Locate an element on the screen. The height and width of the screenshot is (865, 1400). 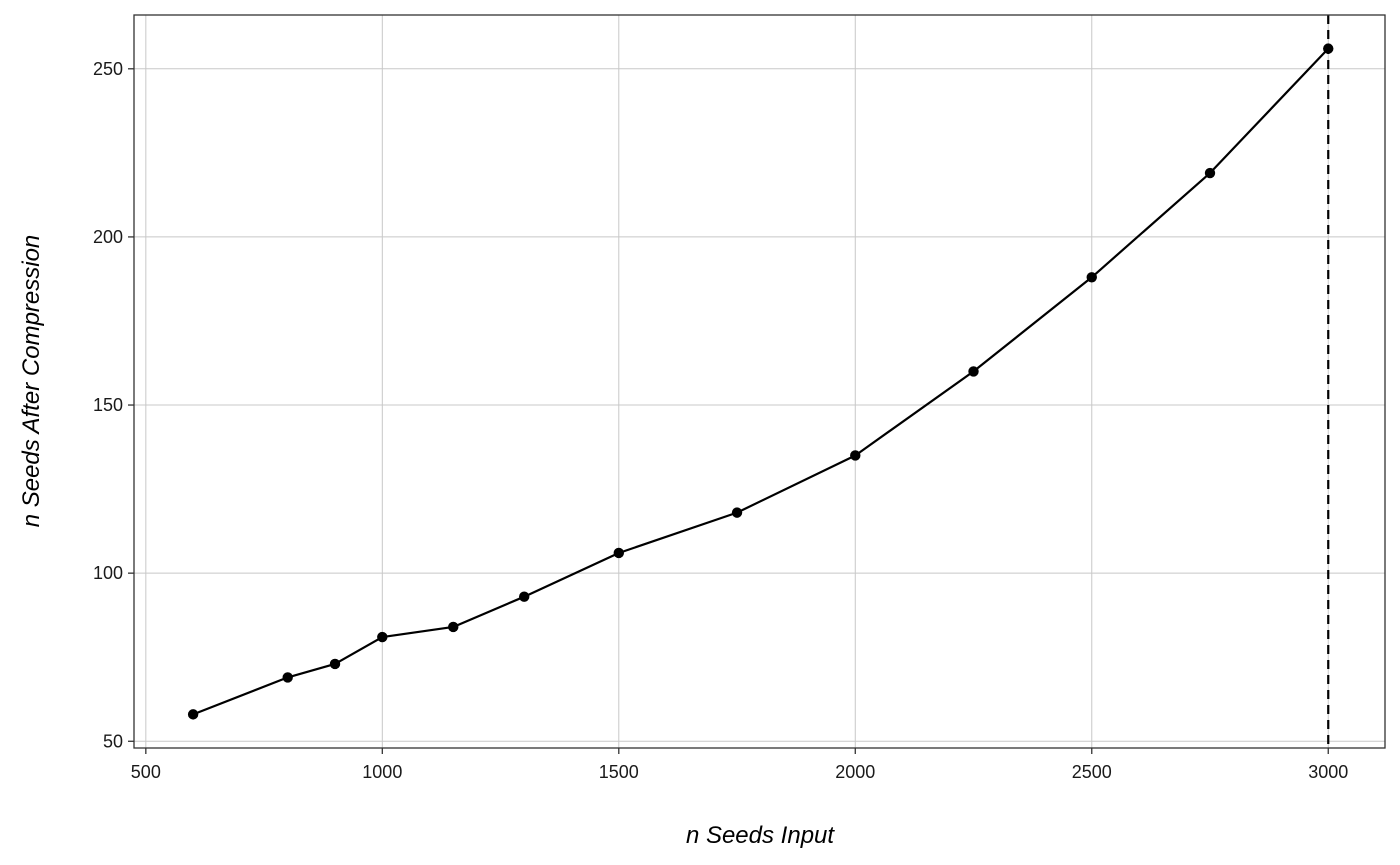
y-tick-label: 100 is located at coordinates (108, 573).